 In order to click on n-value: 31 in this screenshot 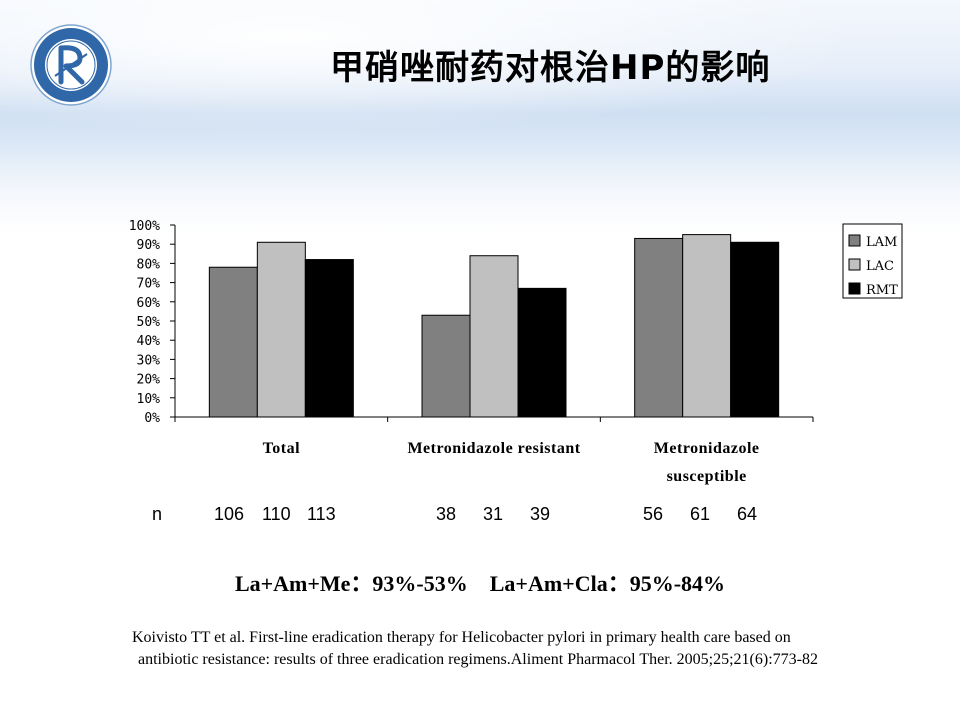, I will do `click(493, 514)`.